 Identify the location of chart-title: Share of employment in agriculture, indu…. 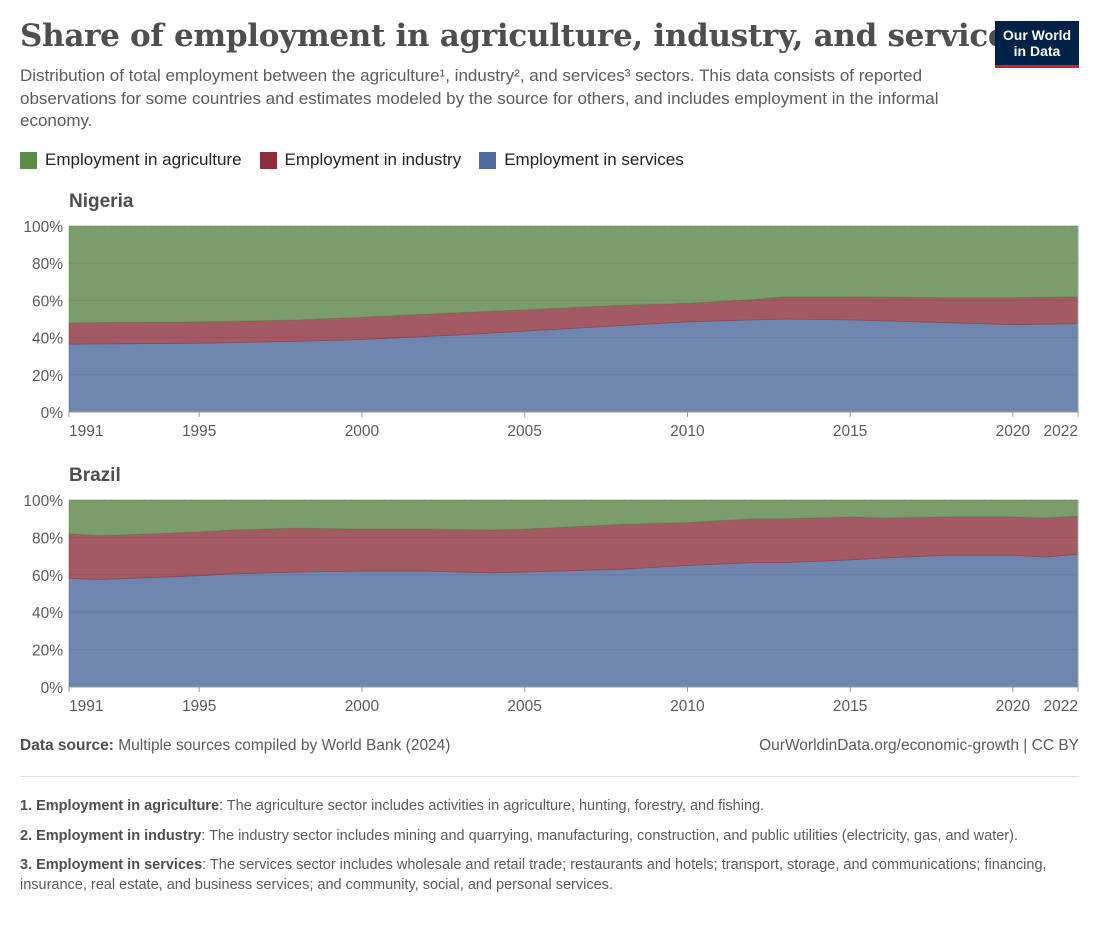
(522, 36).